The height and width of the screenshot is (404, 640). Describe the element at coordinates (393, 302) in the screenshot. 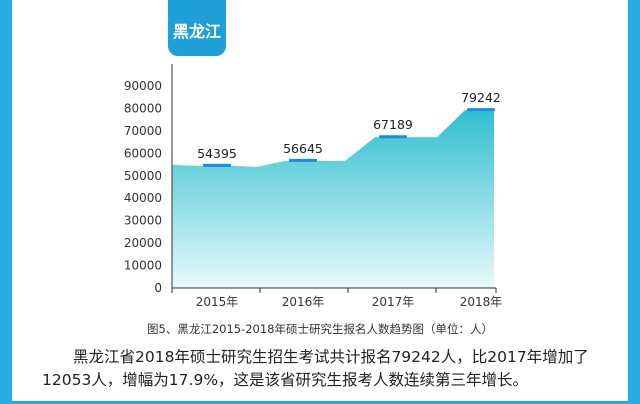

I see `x-tick-label: 2017年` at that location.